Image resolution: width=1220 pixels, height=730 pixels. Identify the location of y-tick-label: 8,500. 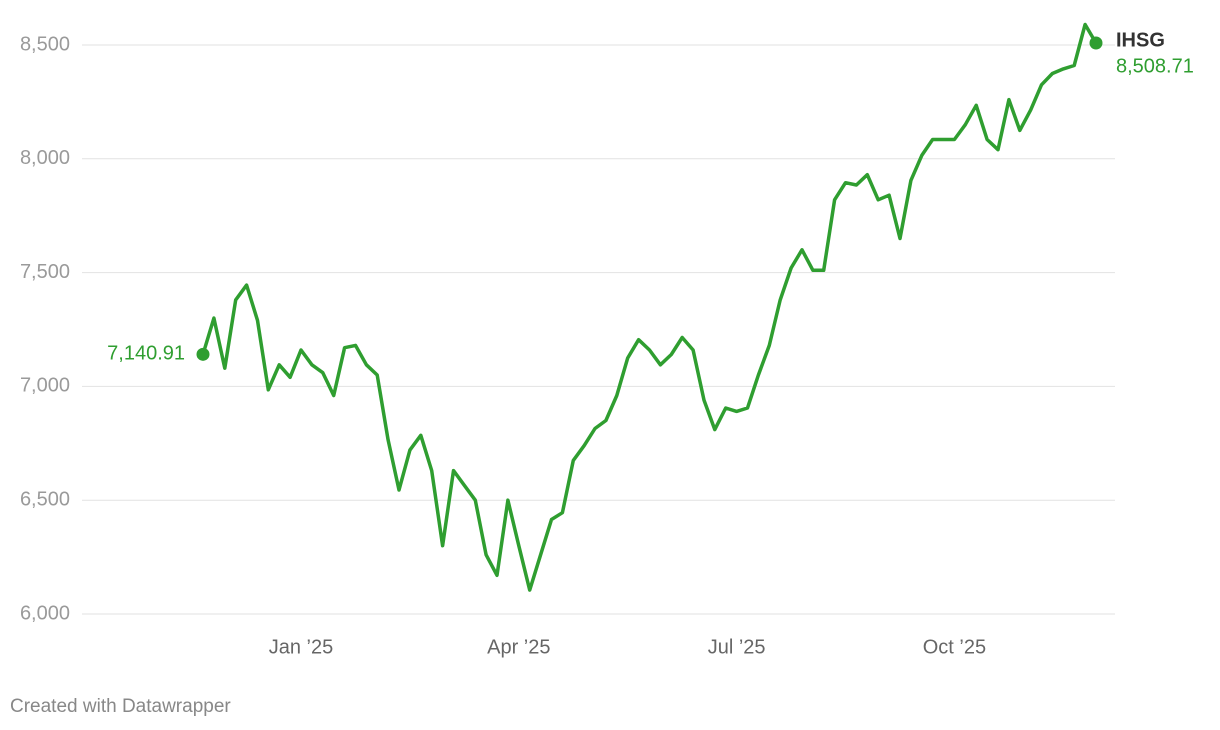
(45, 44).